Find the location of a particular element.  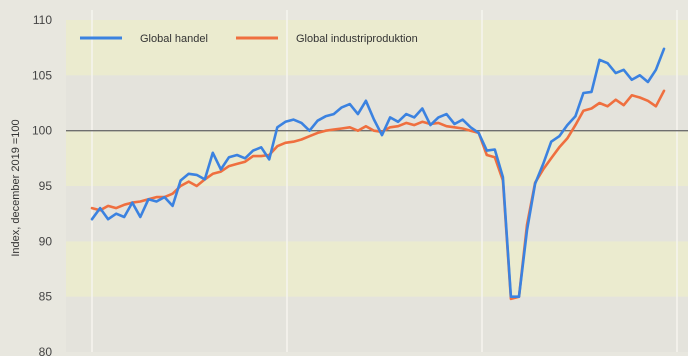

legend-label: Global handel is located at coordinates (174, 39).